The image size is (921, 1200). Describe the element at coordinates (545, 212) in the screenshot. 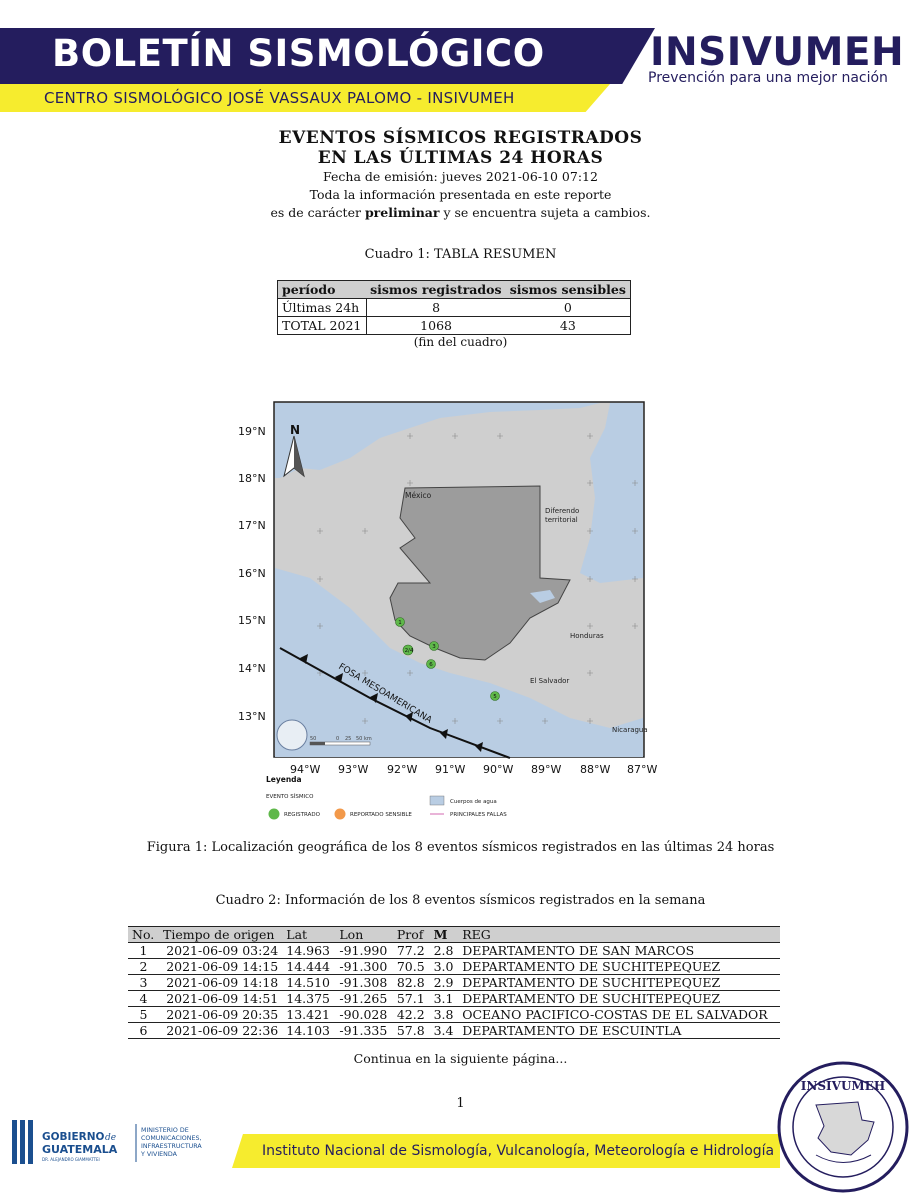

I see `disclaimer-post: y se encuentra sujeta a cambios.` at that location.